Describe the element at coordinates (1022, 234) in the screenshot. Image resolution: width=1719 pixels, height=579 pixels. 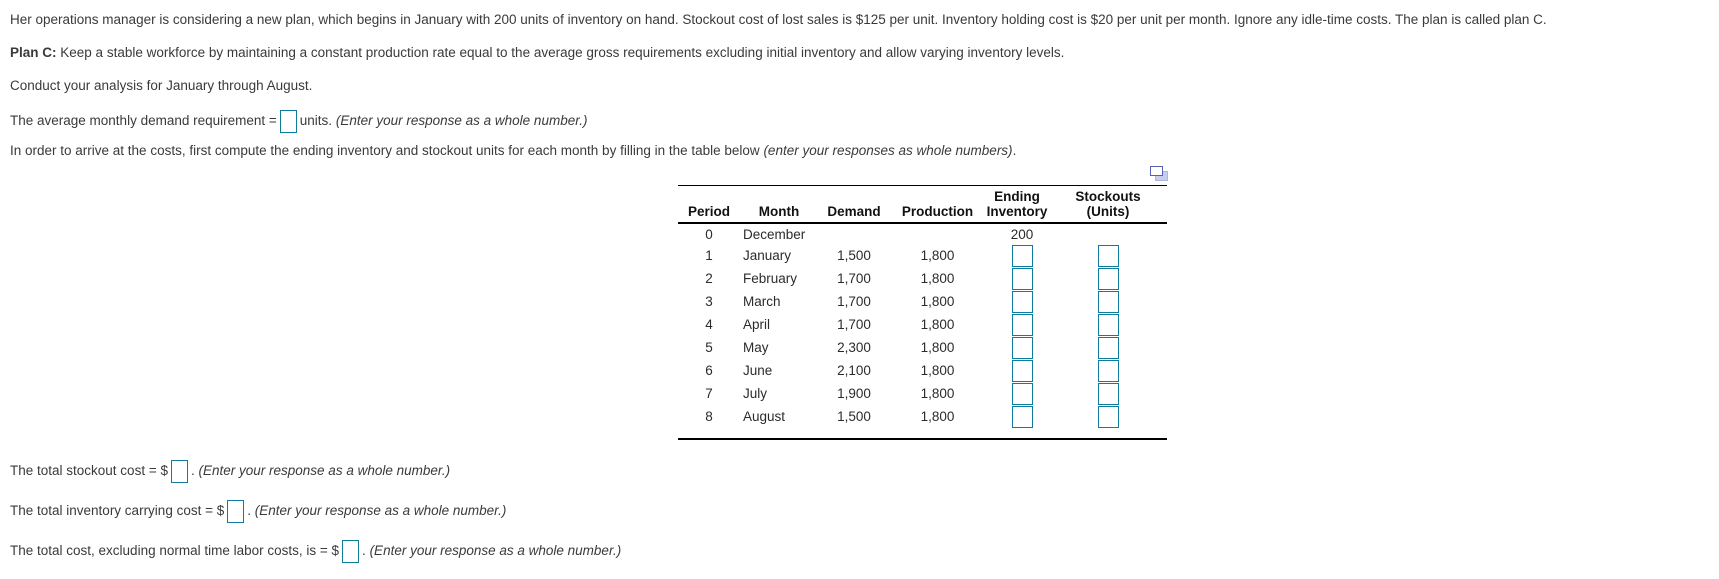
I see `ending-inventory-value: 200` at that location.